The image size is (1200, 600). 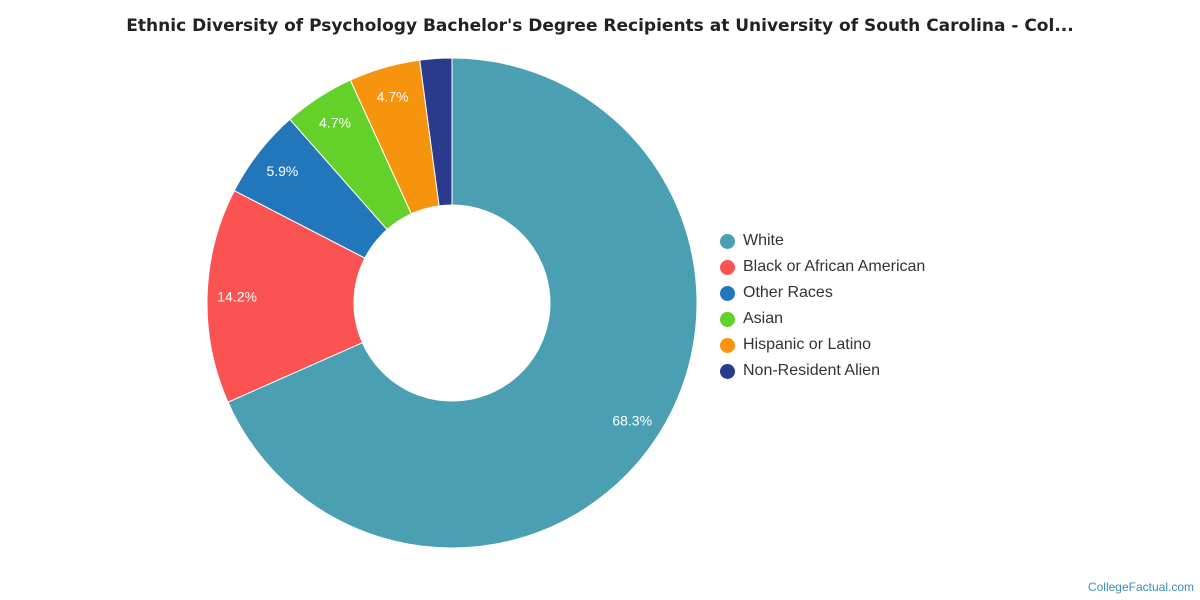 I want to click on legend-label-non-resident-alien: Non-Resident Alien, so click(x=811, y=370).